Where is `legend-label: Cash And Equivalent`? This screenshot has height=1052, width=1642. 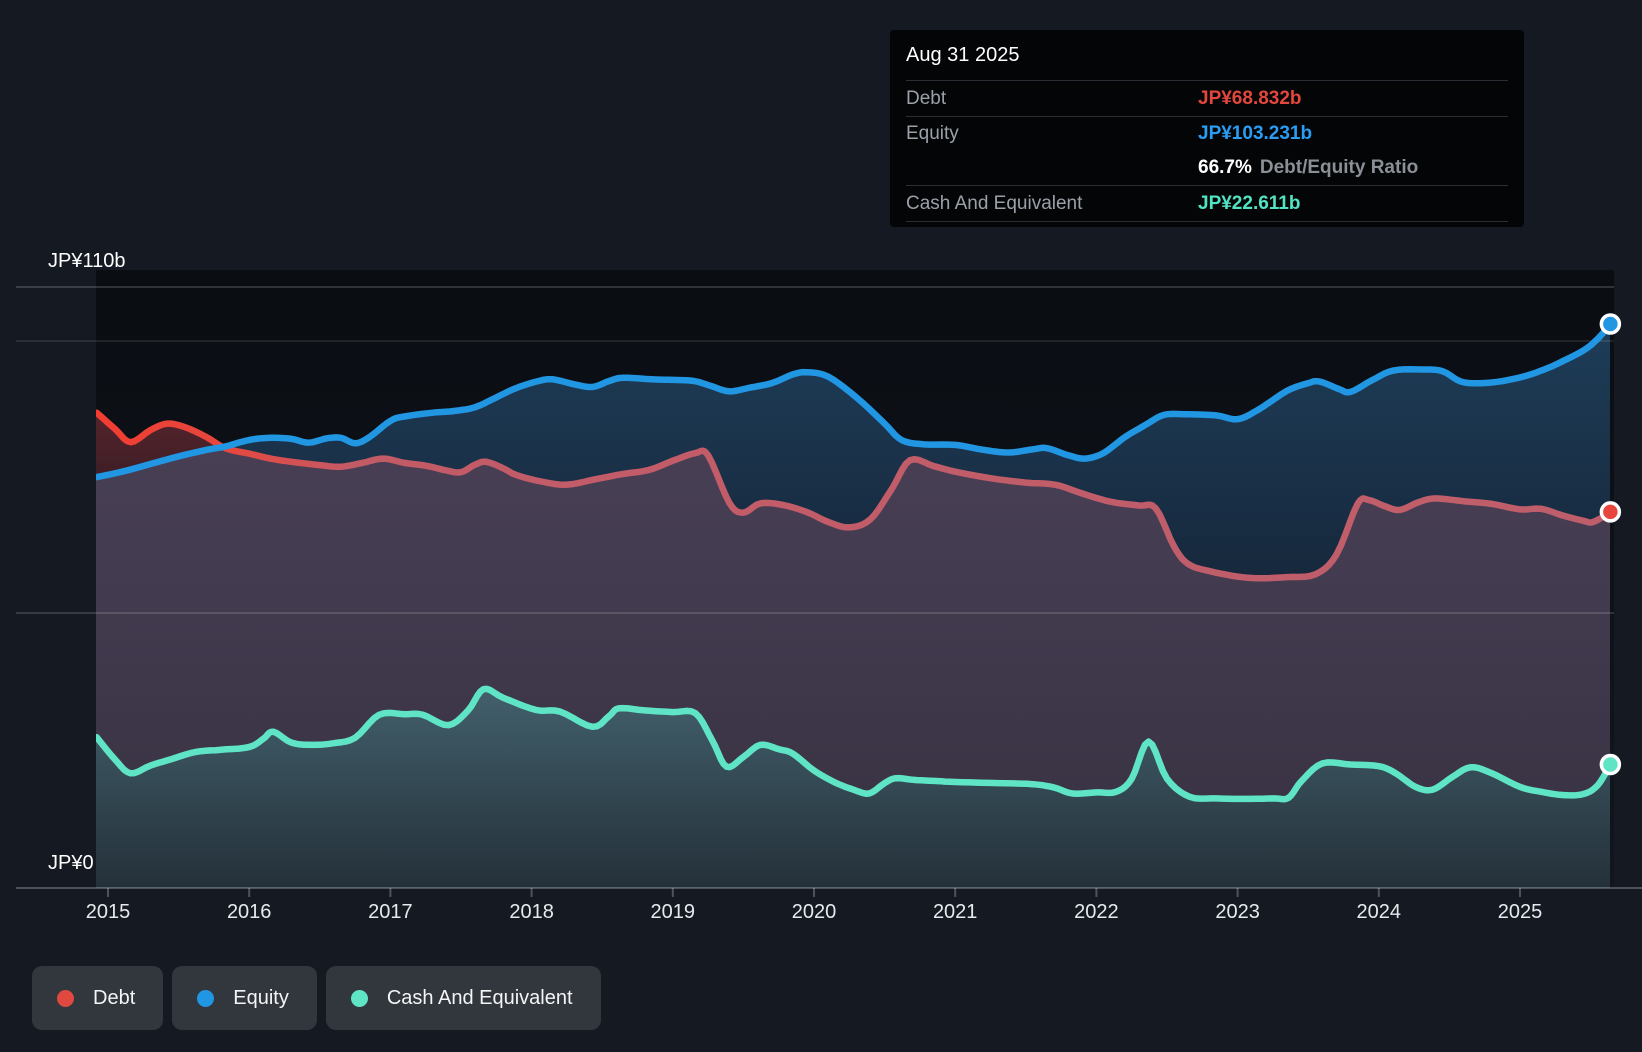
legend-label: Cash And Equivalent is located at coordinates (479, 997).